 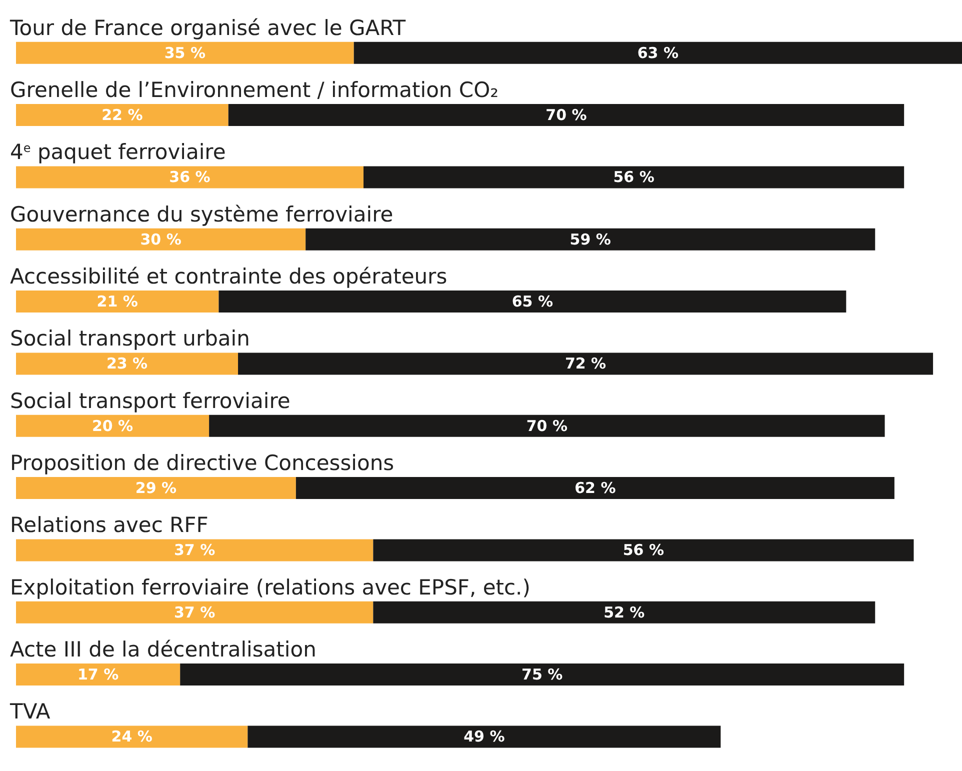 I want to click on data-label: 52 %, so click(x=624, y=612).